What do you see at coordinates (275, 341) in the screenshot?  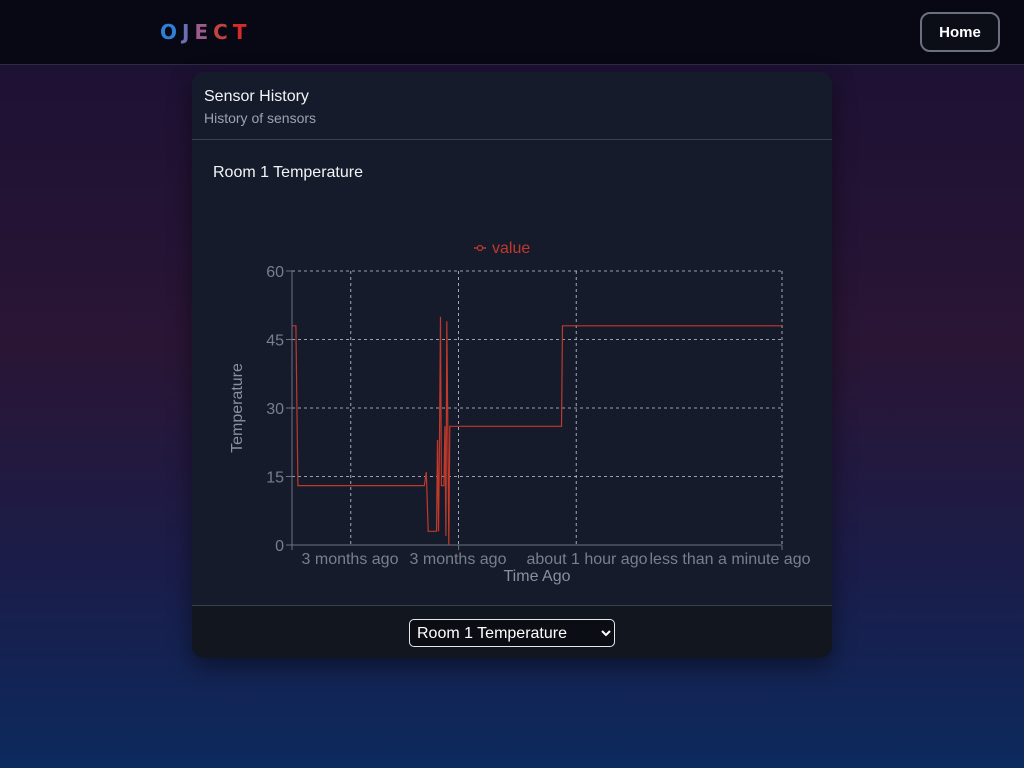 I see `y-tick-label: 45` at bounding box center [275, 341].